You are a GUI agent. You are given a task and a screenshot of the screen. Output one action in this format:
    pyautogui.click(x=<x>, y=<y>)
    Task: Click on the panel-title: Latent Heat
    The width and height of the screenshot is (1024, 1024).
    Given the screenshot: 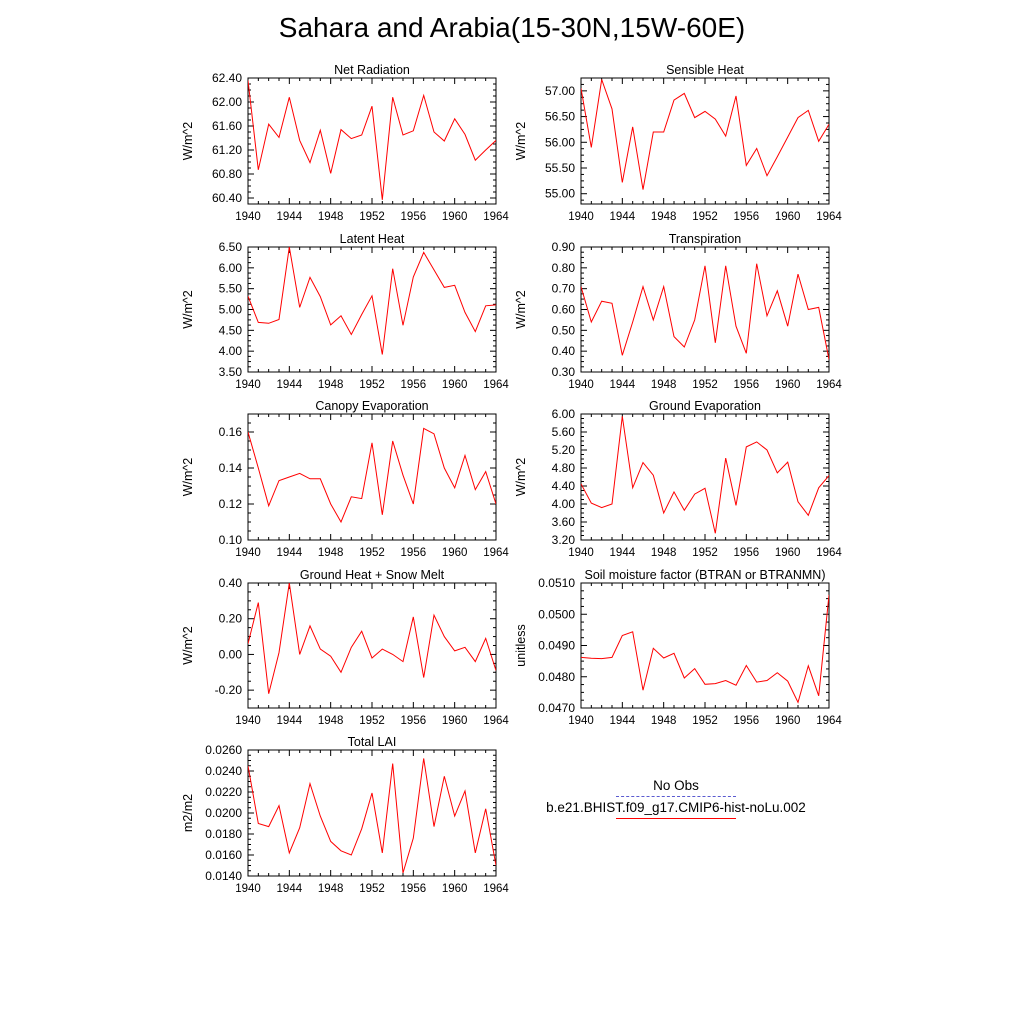 What is the action you would take?
    pyautogui.click(x=372, y=239)
    